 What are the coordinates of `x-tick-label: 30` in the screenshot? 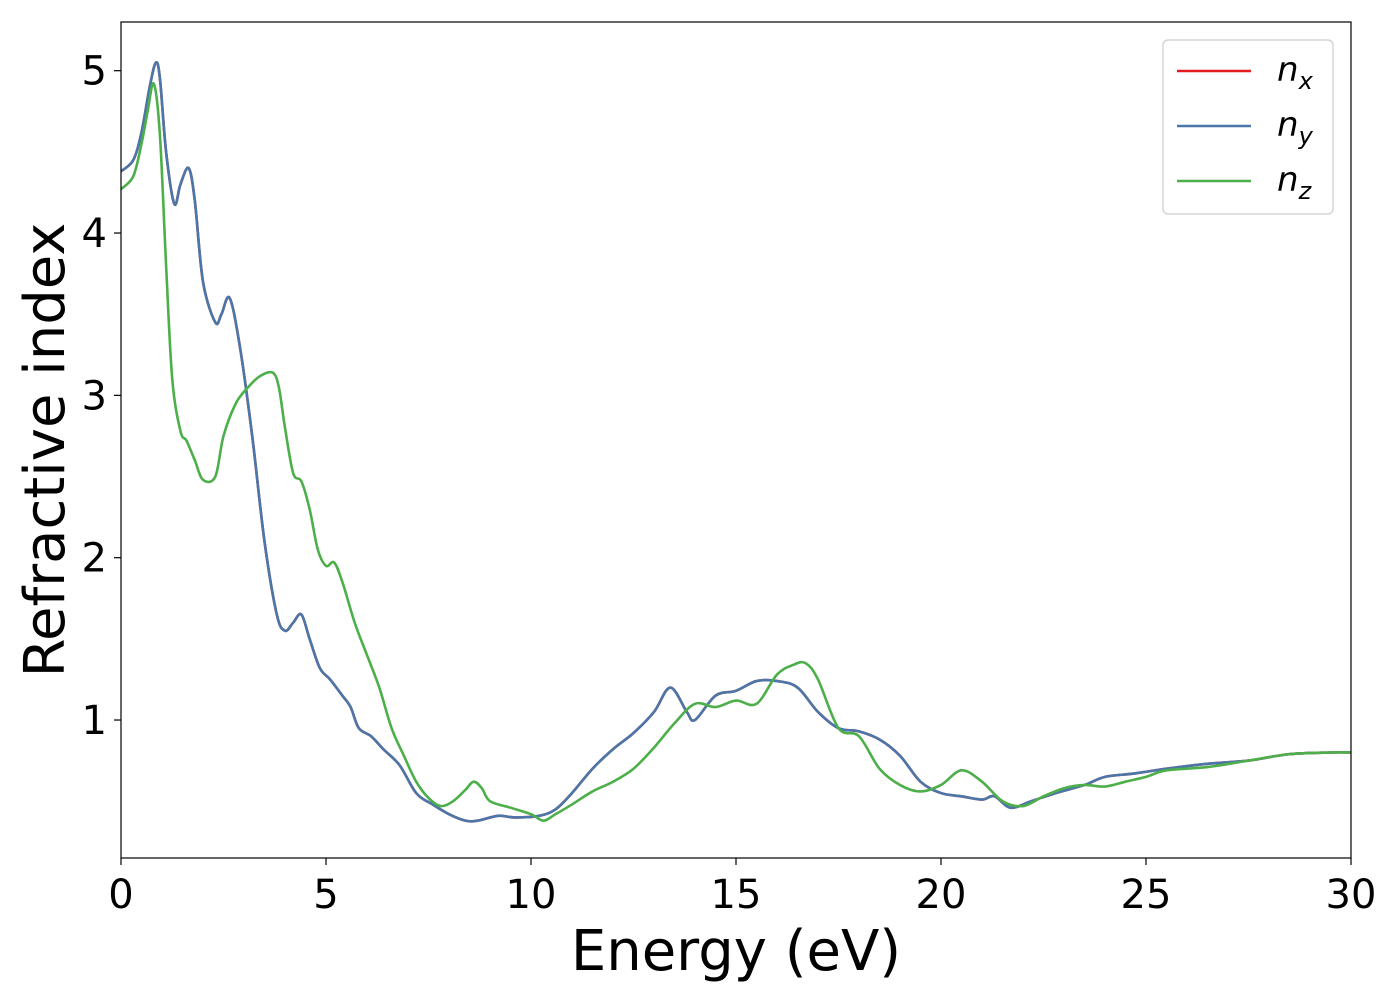 It's located at (1351, 895).